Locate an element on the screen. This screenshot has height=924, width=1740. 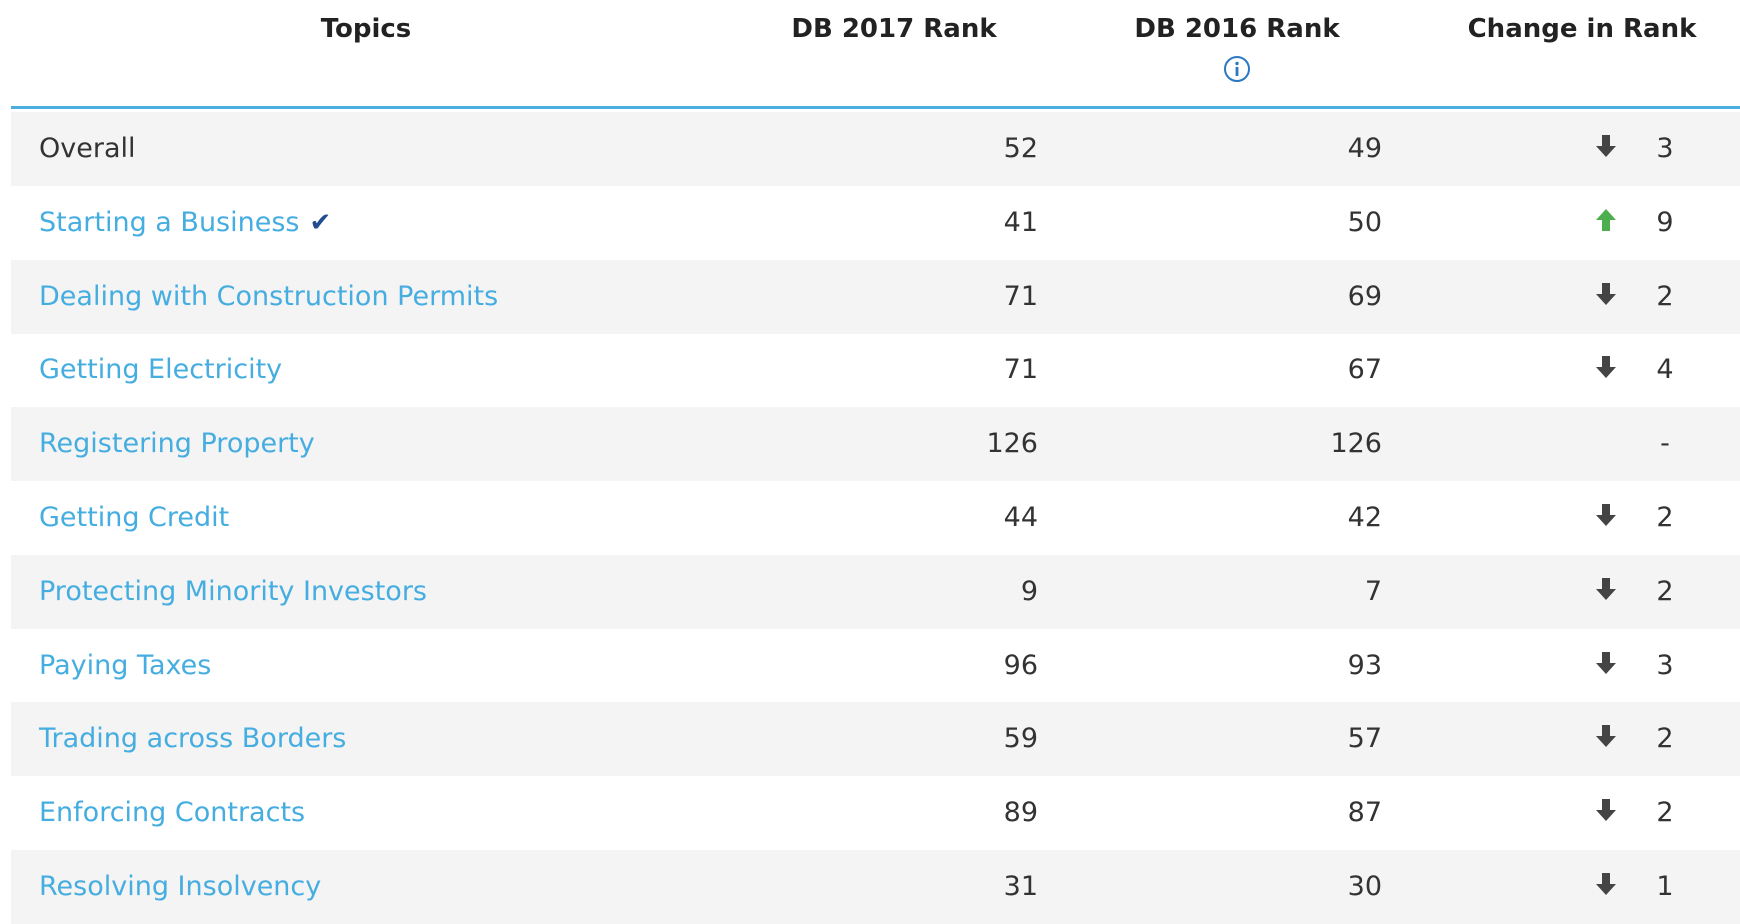
topic-cell: Registering Property is located at coordinates (177, 444).